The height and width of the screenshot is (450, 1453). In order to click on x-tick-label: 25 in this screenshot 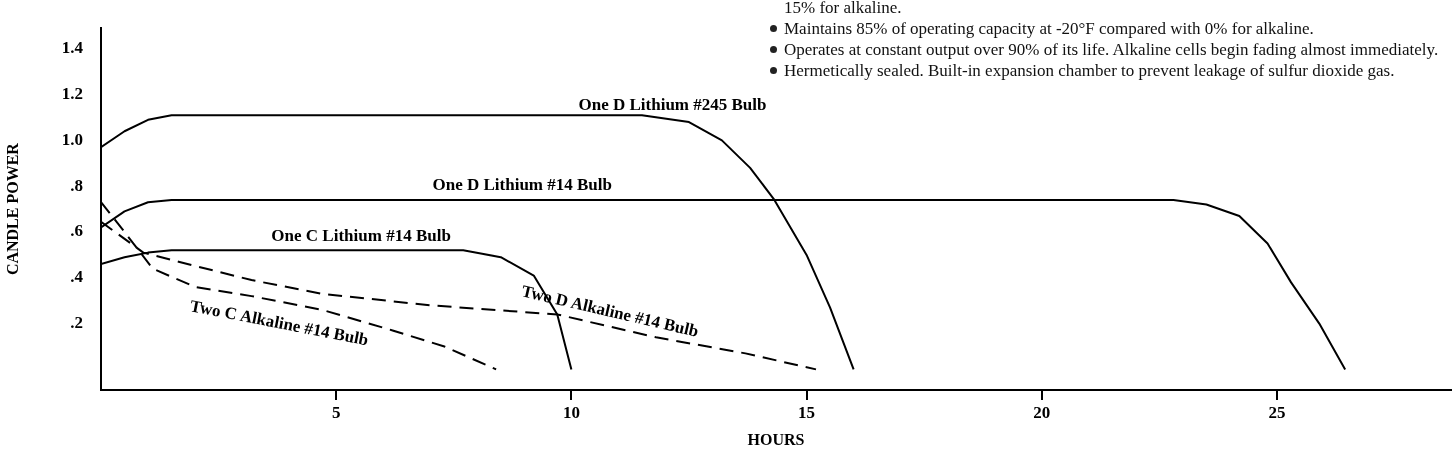, I will do `click(1277, 412)`.